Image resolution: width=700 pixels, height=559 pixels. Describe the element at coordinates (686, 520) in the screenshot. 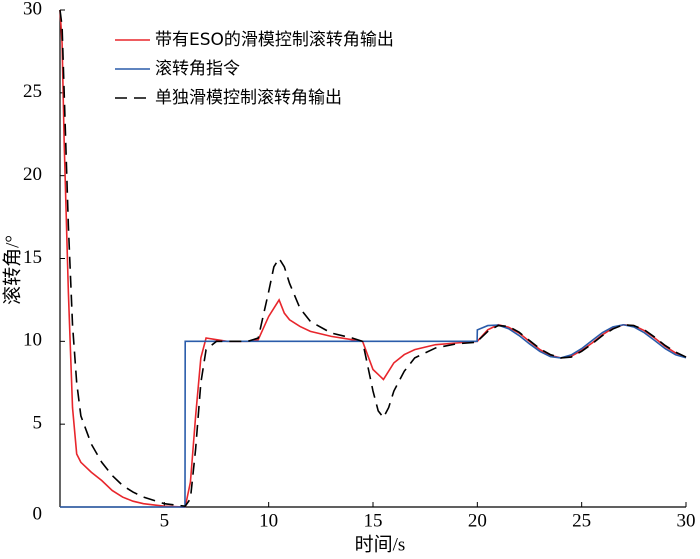

I see `x-tick-label: 30` at that location.